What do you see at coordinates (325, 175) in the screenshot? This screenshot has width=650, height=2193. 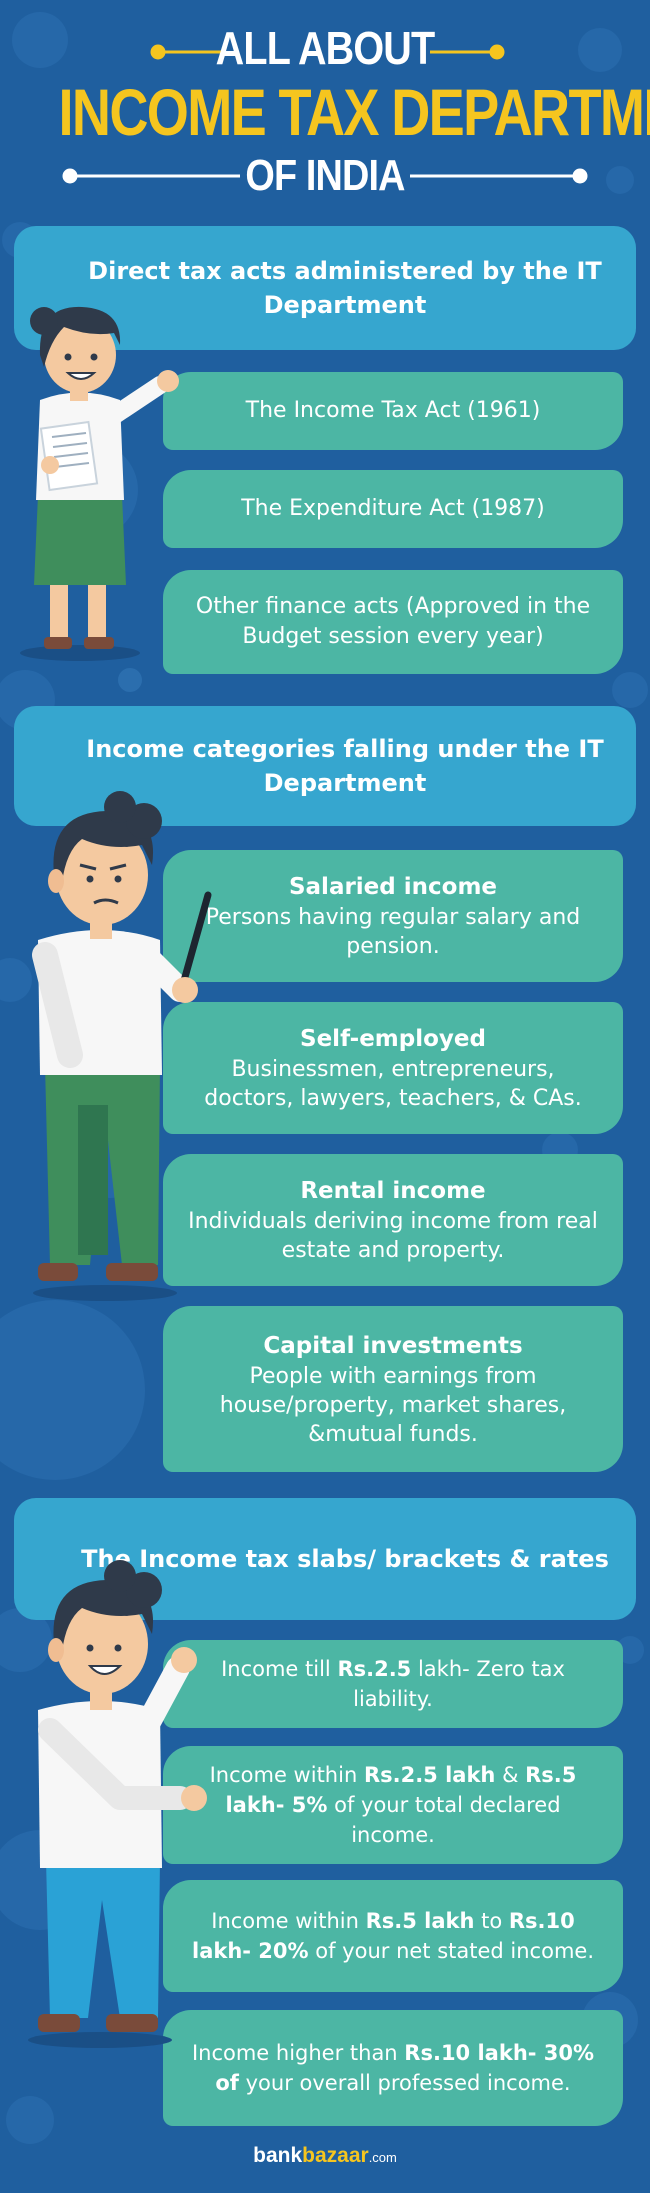 I see `title-line-3: OF INDIA` at bounding box center [325, 175].